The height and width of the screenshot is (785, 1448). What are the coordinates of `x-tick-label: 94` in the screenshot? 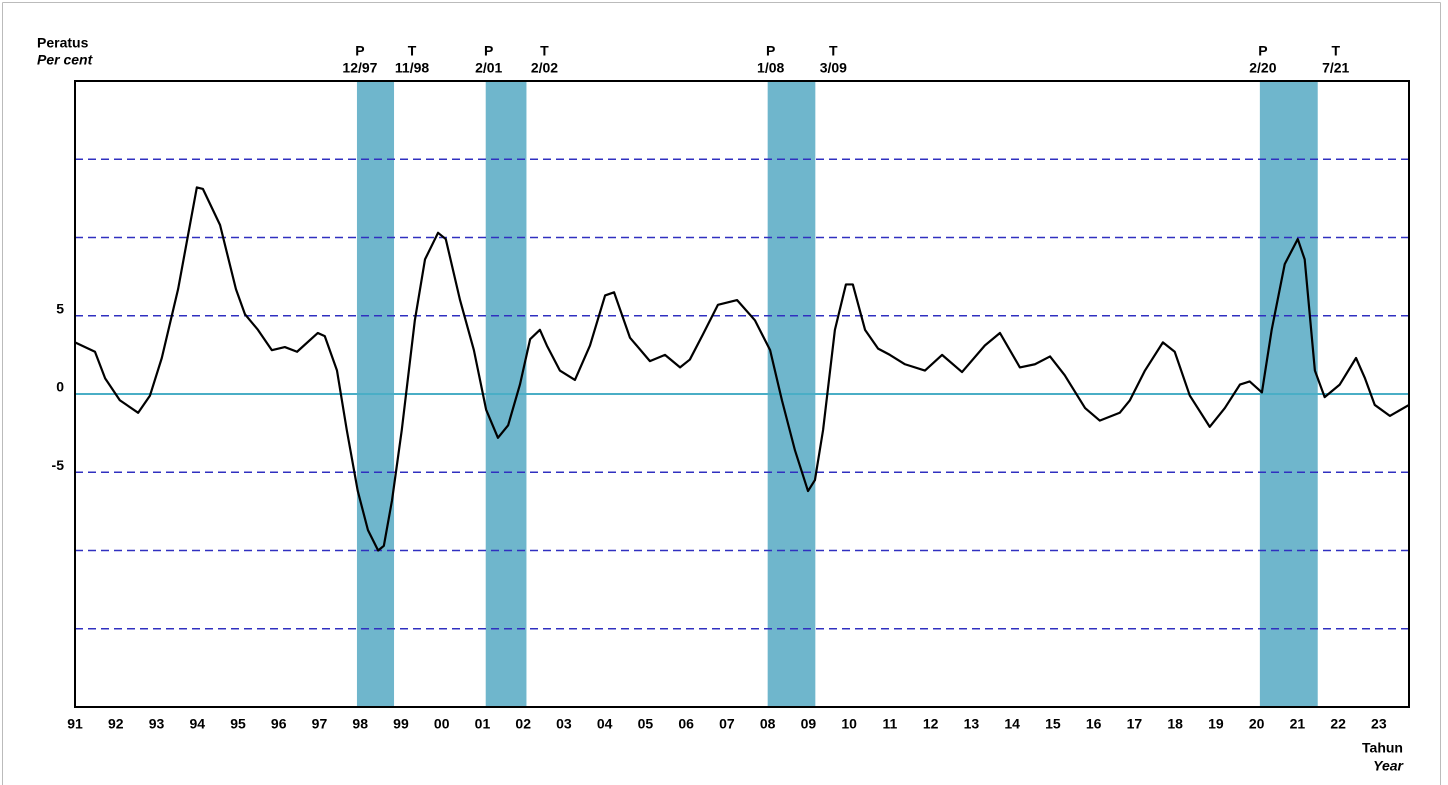 It's located at (197, 724).